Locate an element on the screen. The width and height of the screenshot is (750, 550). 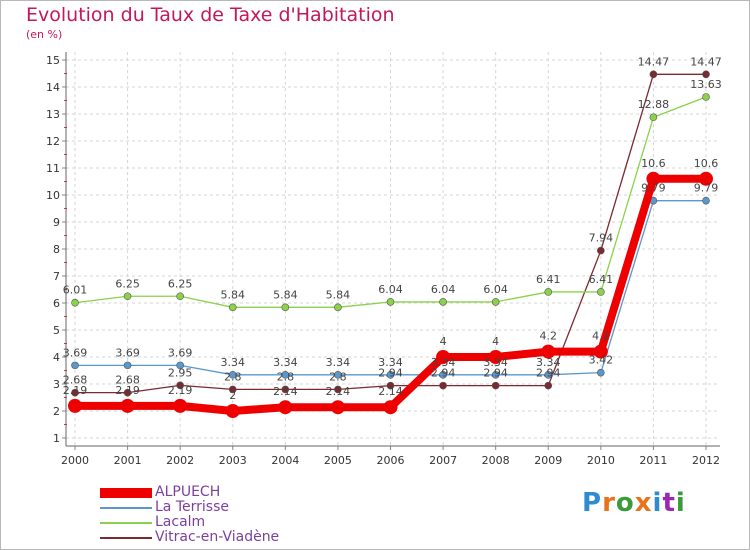
x-tick-label: 2007 is located at coordinates (443, 460).